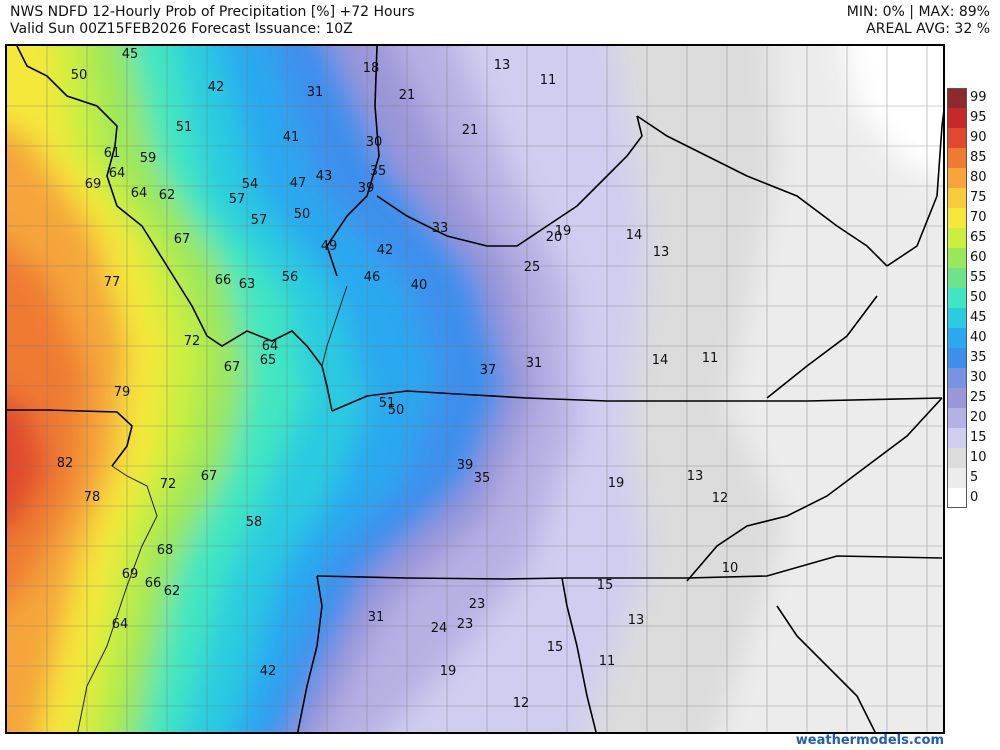 The height and width of the screenshot is (750, 1000). Describe the element at coordinates (470, 130) in the screenshot. I see `map-value-label: 21` at that location.